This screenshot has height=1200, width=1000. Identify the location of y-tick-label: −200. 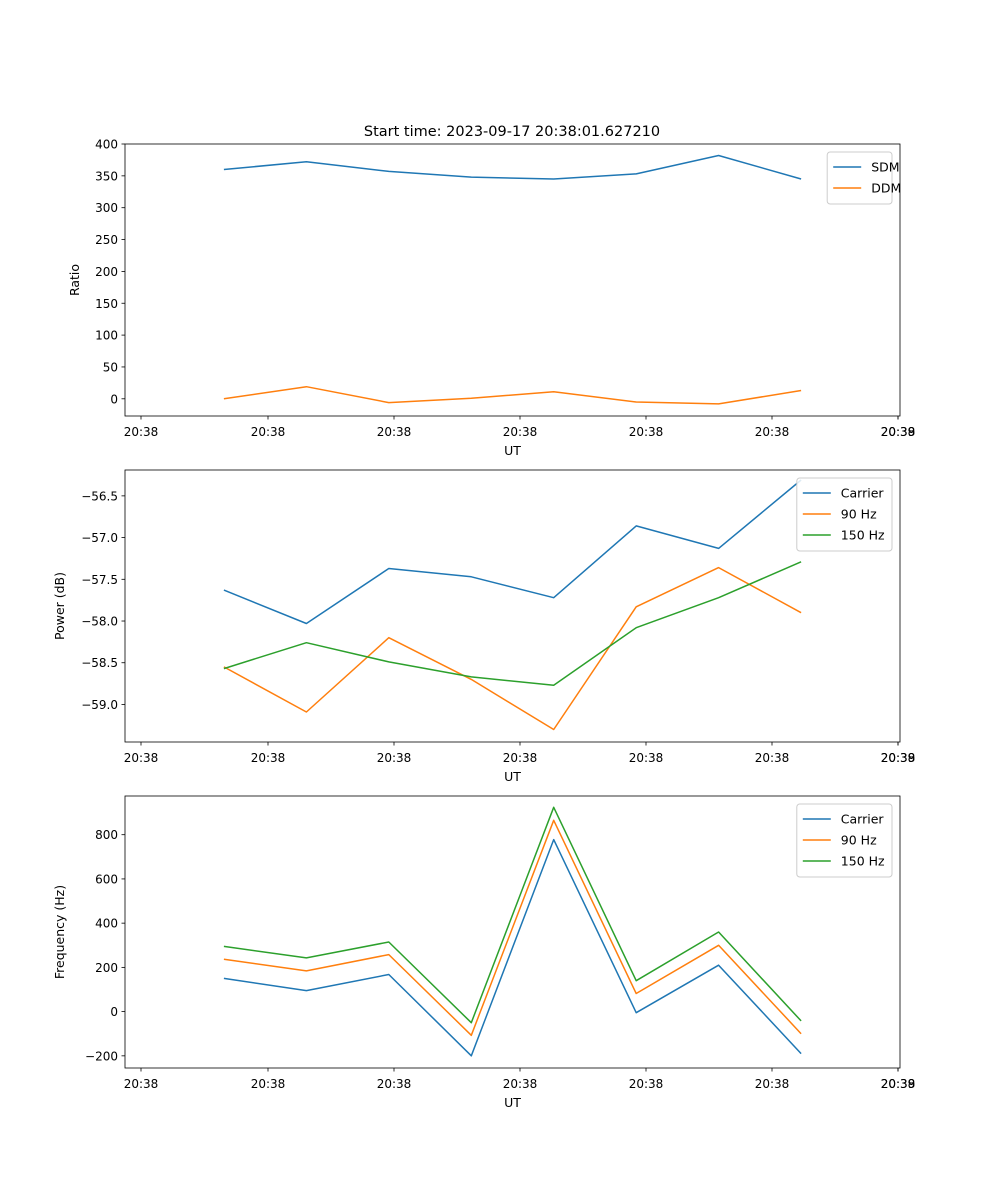
(101, 1056).